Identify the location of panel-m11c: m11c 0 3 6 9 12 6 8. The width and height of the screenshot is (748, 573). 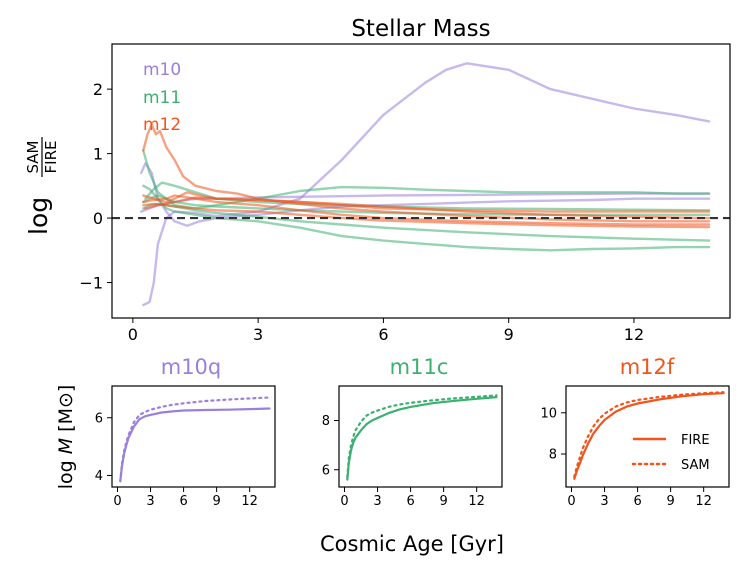
(412, 432).